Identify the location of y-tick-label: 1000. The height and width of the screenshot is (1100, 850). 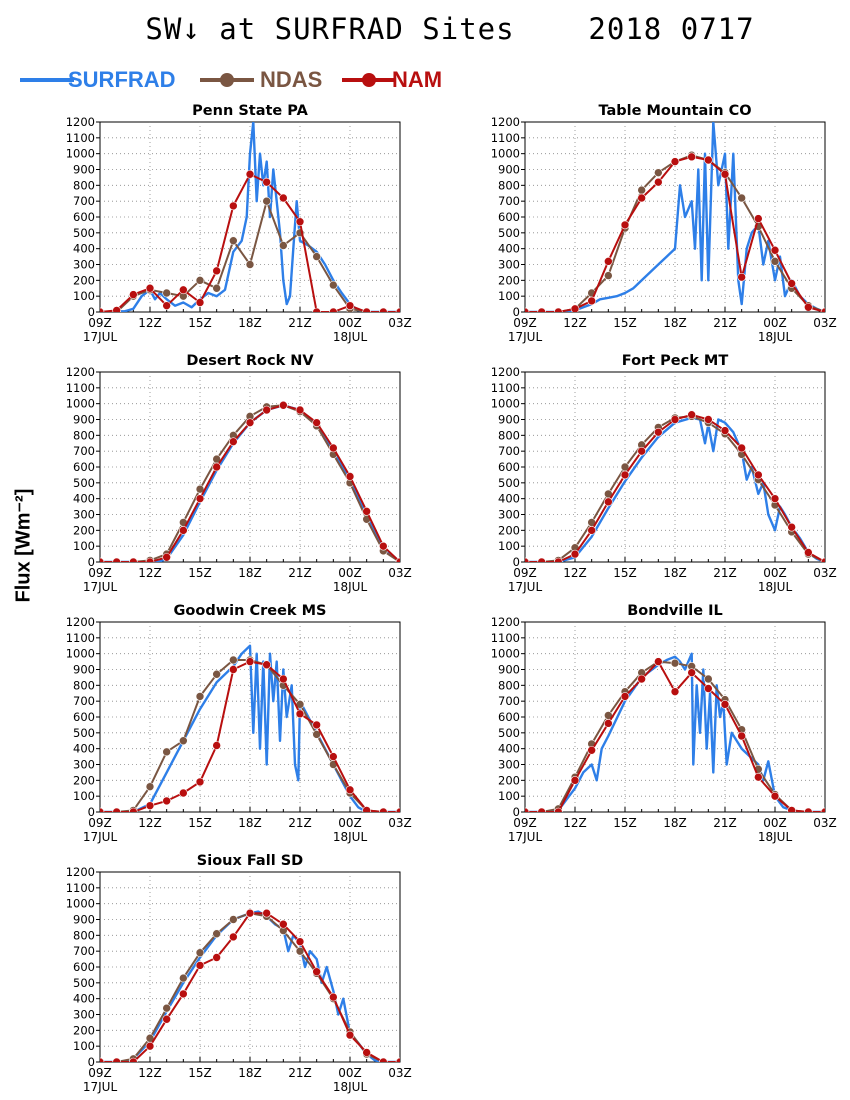
(505, 404).